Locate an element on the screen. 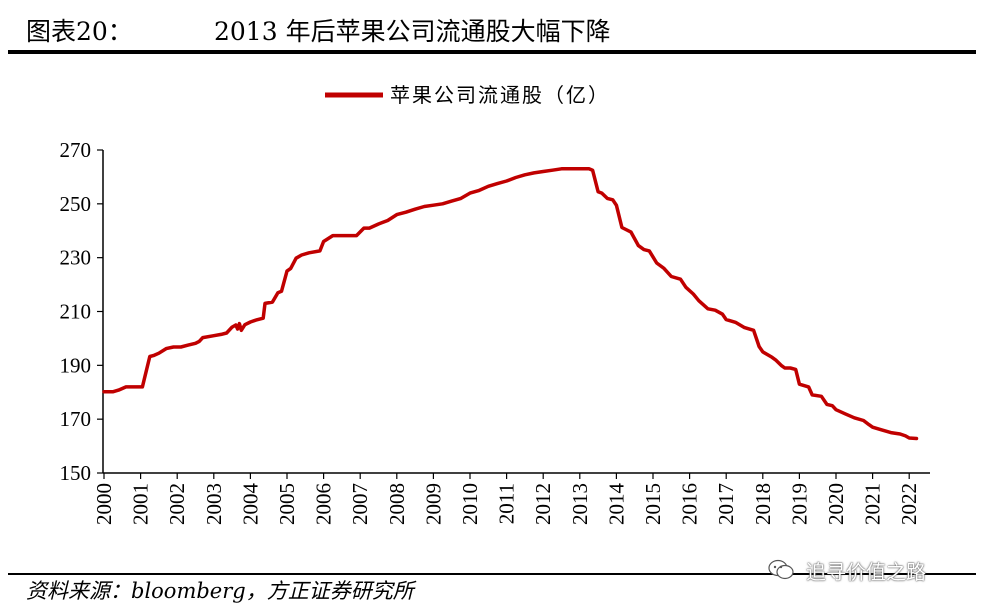  y-tick-label: 210 is located at coordinates (76, 312).